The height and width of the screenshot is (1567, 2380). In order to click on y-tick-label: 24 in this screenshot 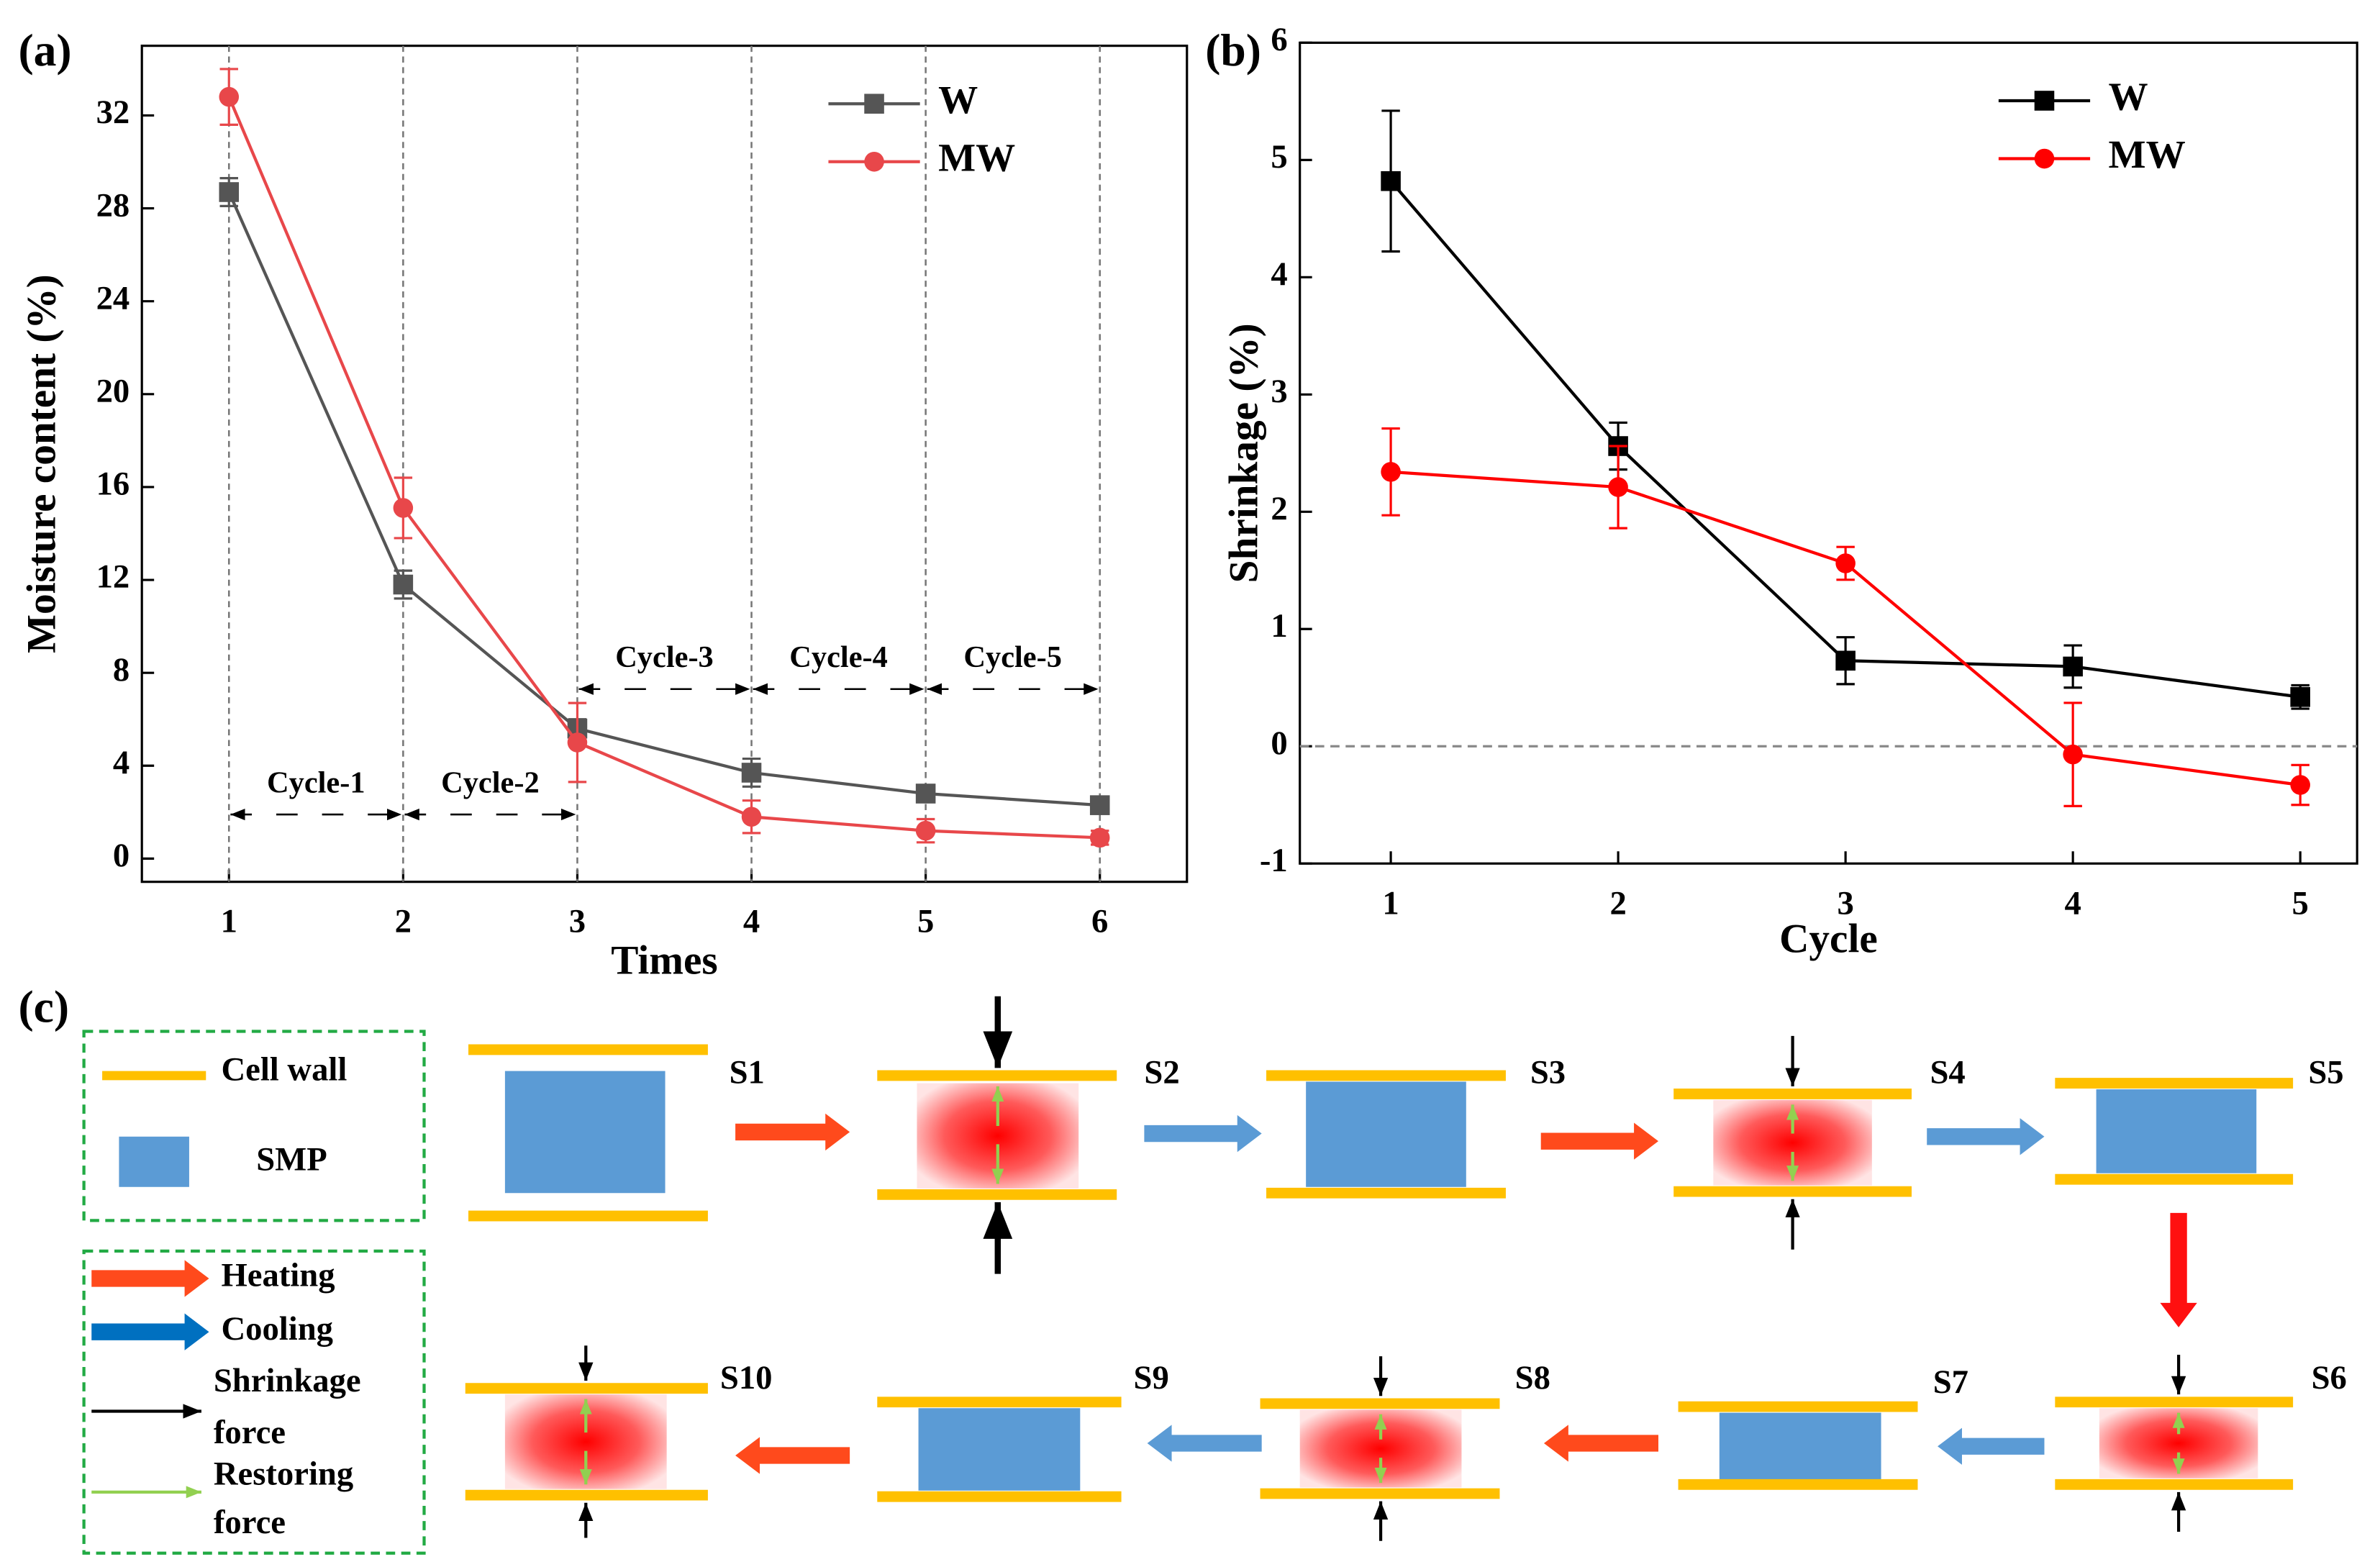, I will do `click(113, 298)`.